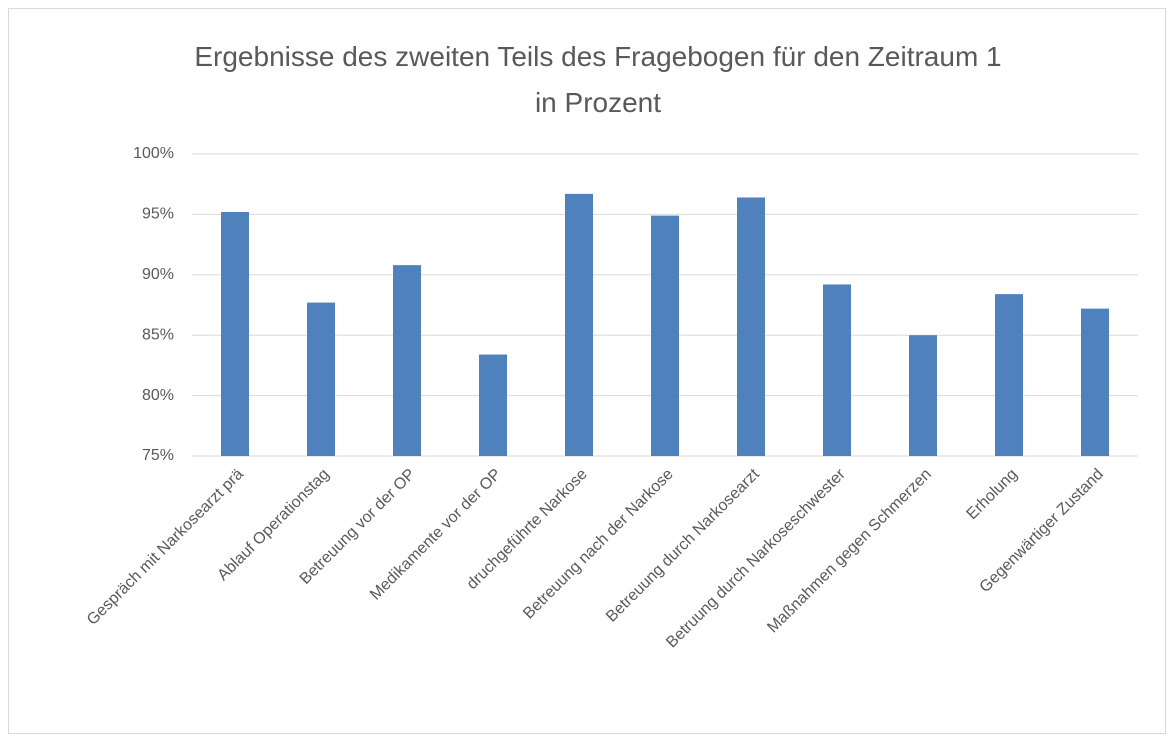  What do you see at coordinates (165, 547) in the screenshot?
I see `x-tick-label: Gespräch mit Narkosearzt prä` at bounding box center [165, 547].